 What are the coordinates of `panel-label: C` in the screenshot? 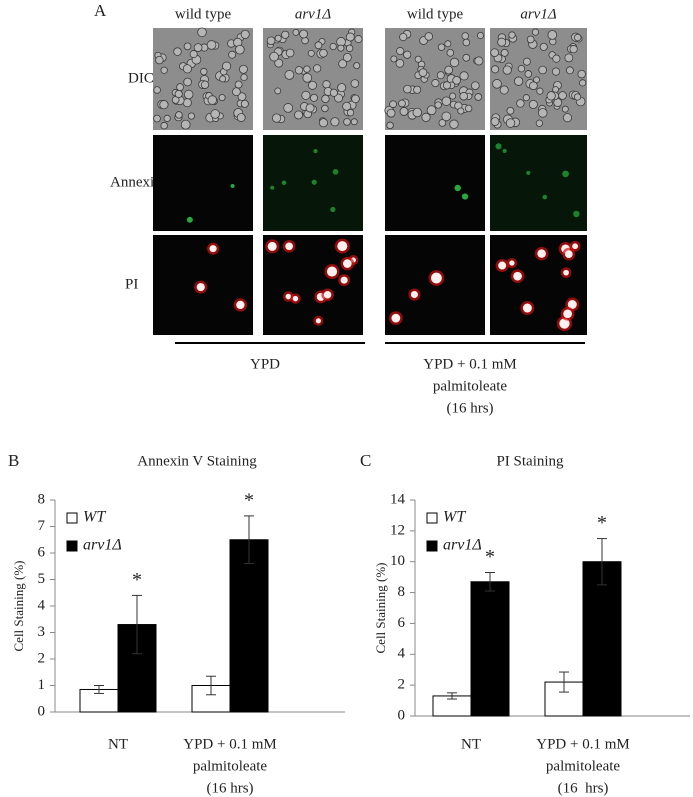 It's located at (365, 460).